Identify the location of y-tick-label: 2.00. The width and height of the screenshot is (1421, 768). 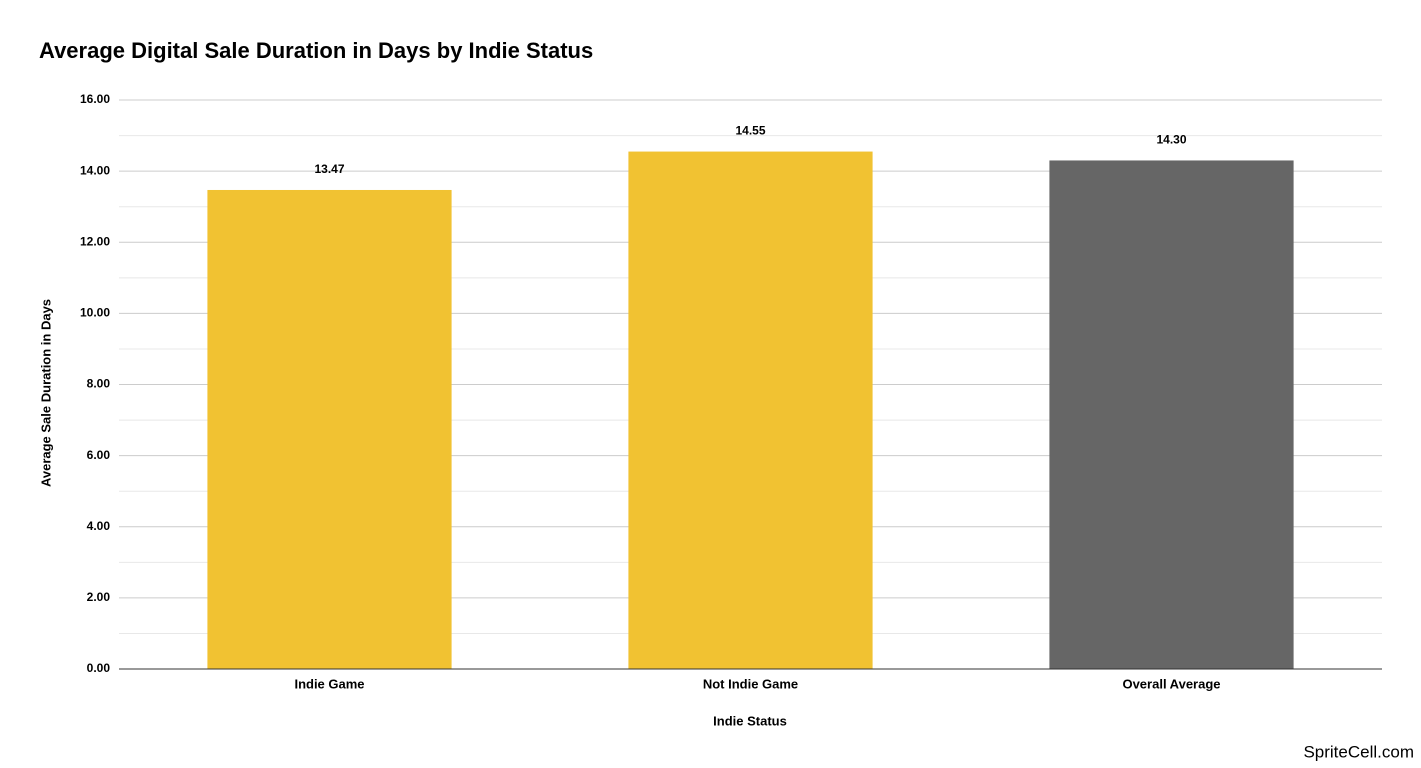
(99, 597).